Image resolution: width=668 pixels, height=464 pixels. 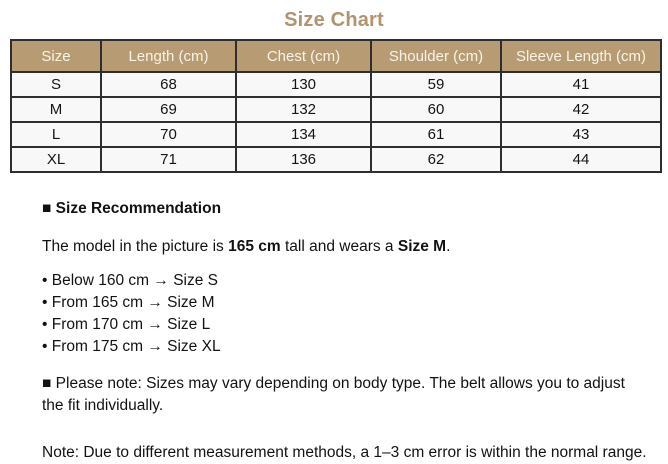 I want to click on cell-shoulder: 62, so click(x=436, y=159).